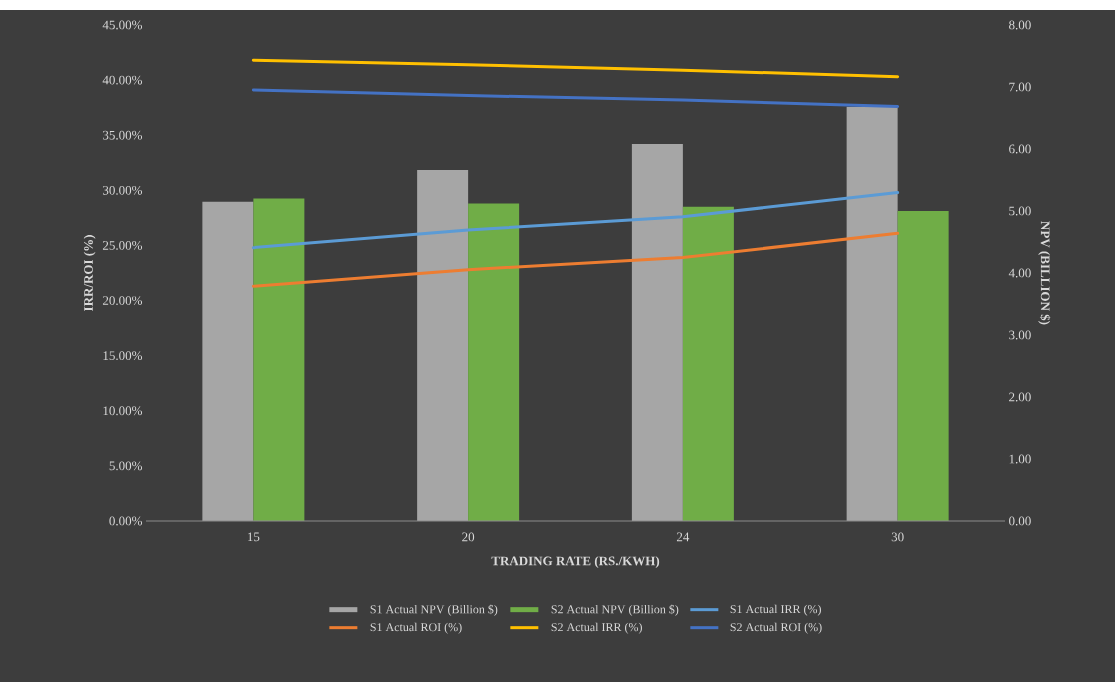 The image size is (1115, 682). What do you see at coordinates (123, 190) in the screenshot?
I see `y-tick-label: 30.00%` at bounding box center [123, 190].